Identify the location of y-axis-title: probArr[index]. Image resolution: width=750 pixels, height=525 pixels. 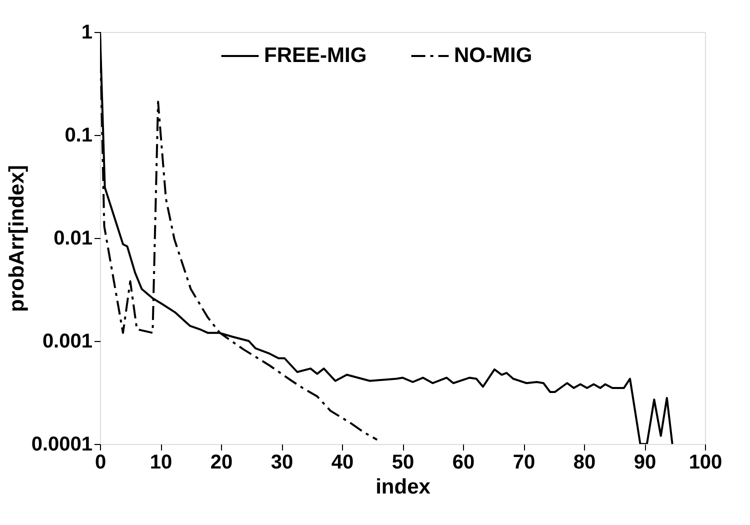
(16, 238).